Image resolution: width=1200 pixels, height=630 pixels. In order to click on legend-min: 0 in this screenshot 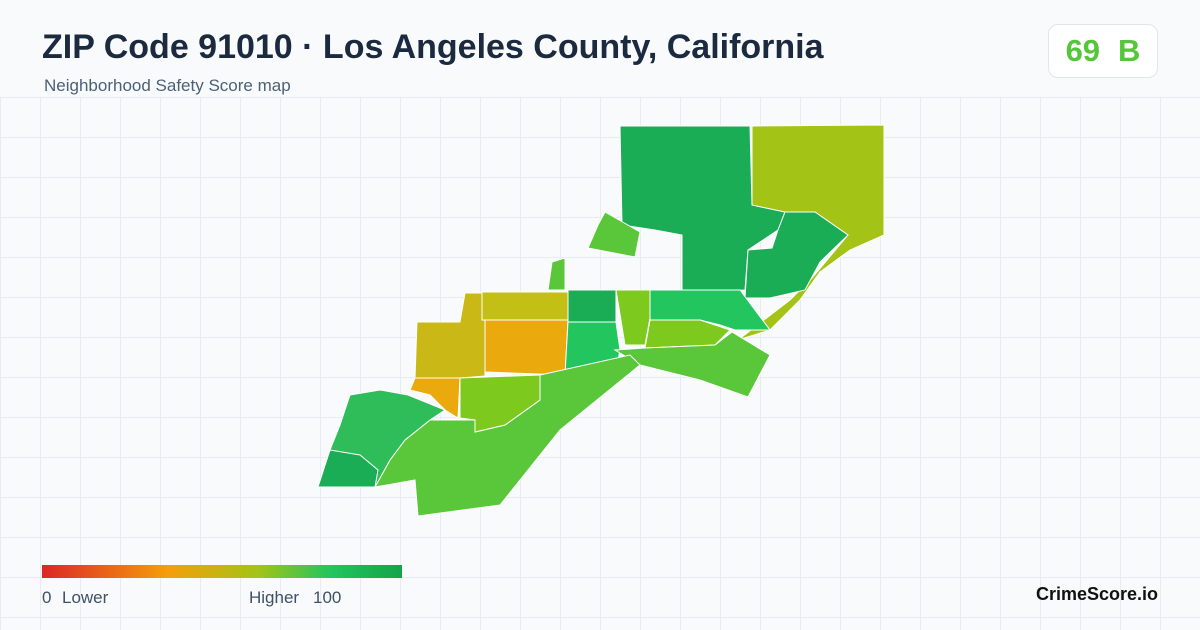, I will do `click(47, 597)`.